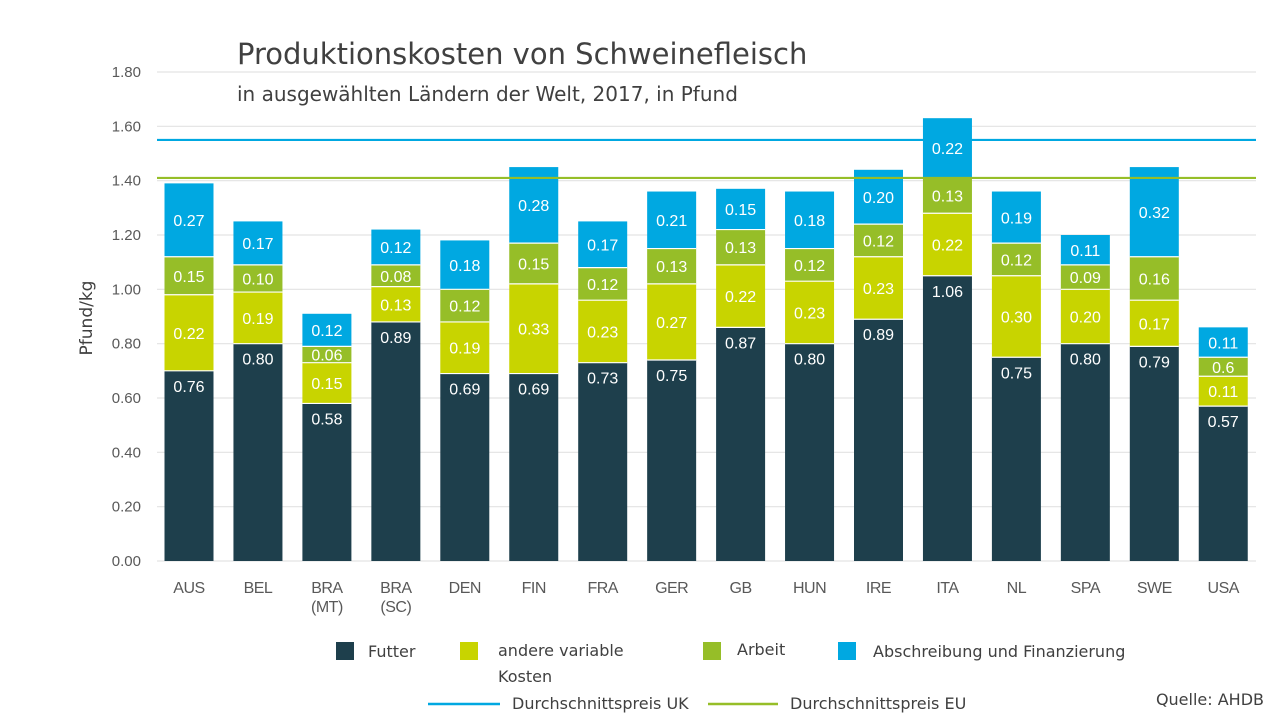  Describe the element at coordinates (126, 181) in the screenshot. I see `y-tick-label: 1.40` at that location.